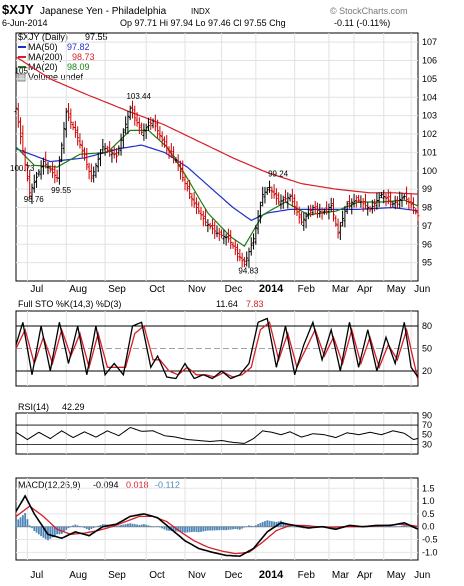 This screenshot has height=586, width=464. Describe the element at coordinates (427, 435) in the screenshot. I see `rsi-y-tick-label: 50` at that location.